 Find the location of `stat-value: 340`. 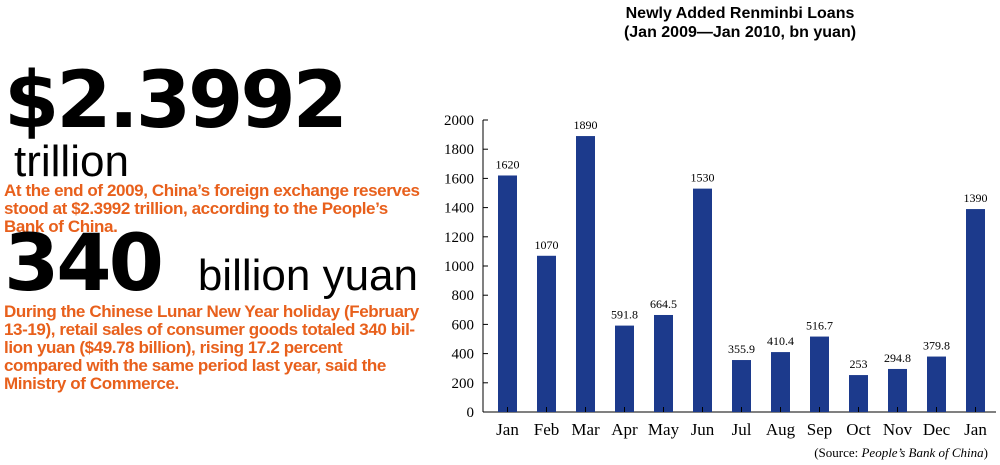

stat-value: 340 is located at coordinates (84, 264).